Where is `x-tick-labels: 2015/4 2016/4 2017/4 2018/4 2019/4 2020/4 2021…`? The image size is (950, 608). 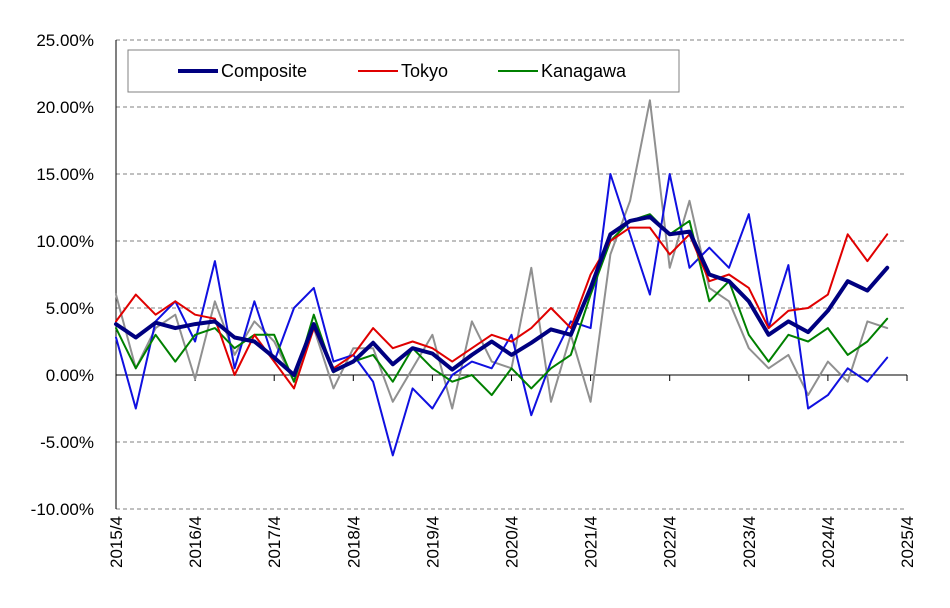
x-tick-labels: 2015/4 2016/4 2017/4 2018/4 2019/4 2020/4 2021… is located at coordinates (512, 542).